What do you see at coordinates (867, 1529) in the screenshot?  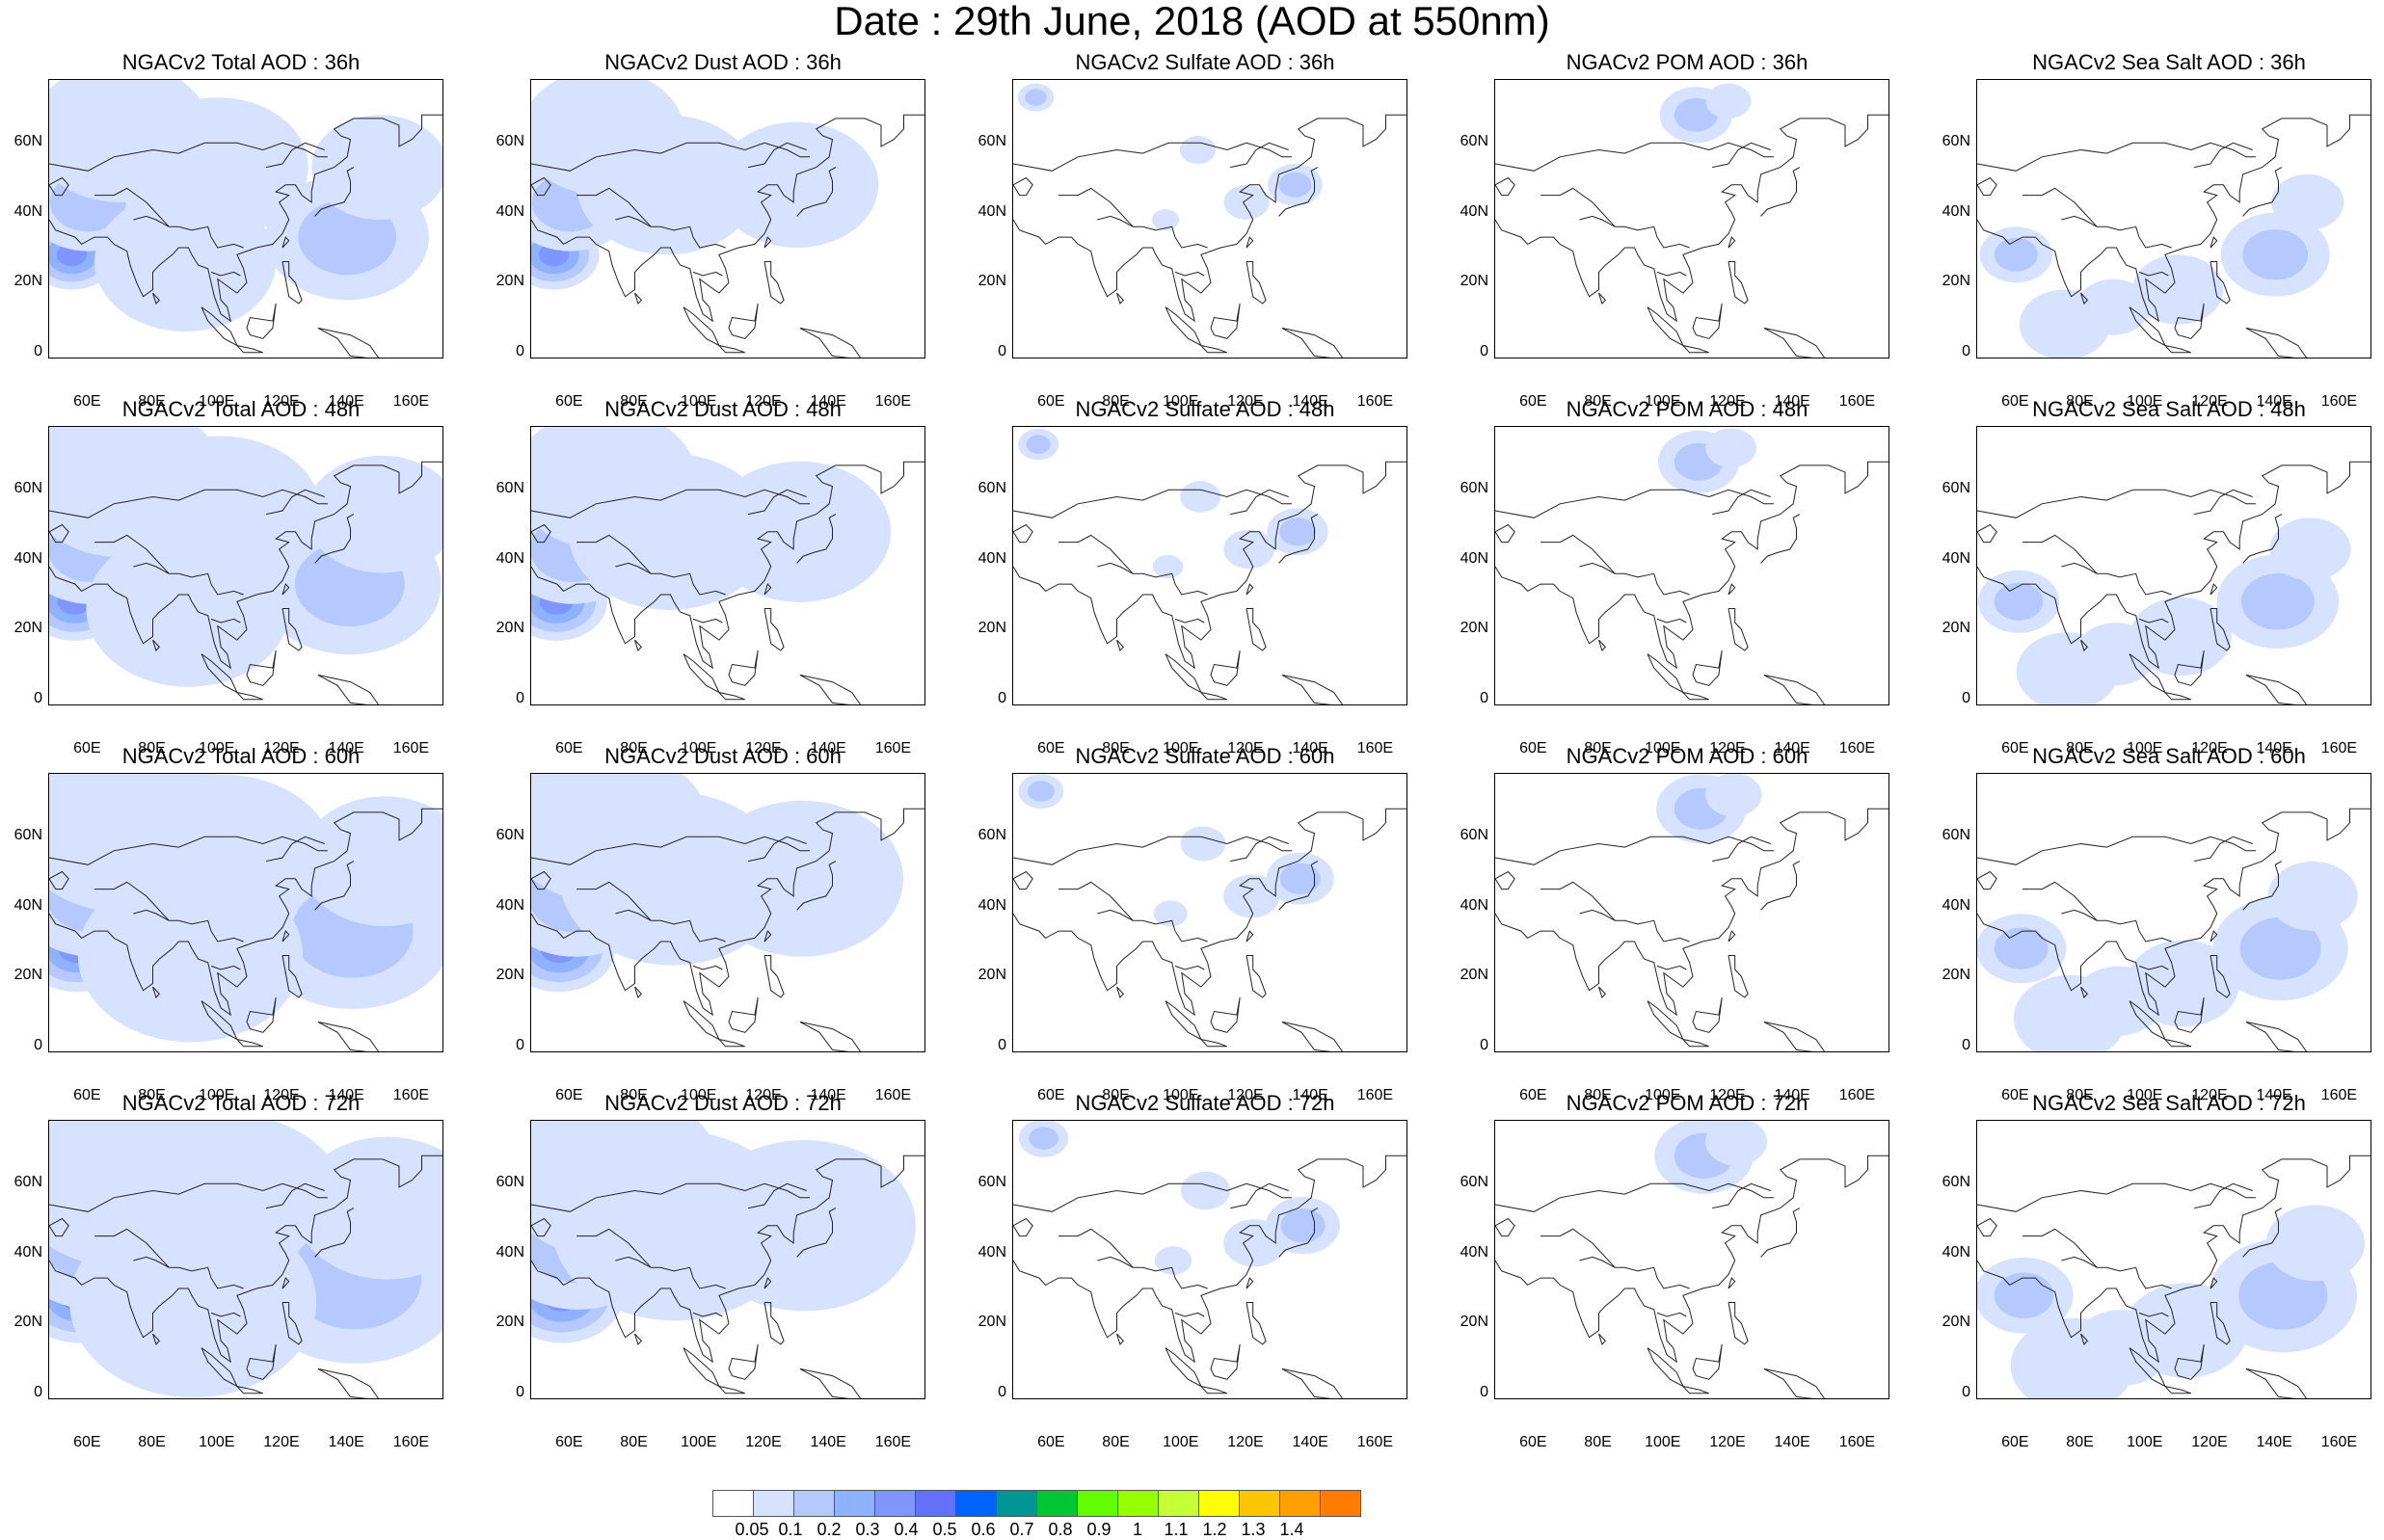 I see `colorbar-label: 0.3` at bounding box center [867, 1529].